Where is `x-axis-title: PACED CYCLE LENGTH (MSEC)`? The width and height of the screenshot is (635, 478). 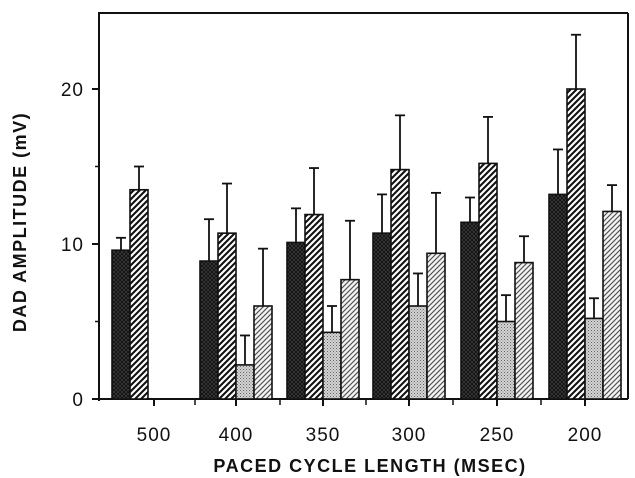
x-axis-title: PACED CYCLE LENGTH (MSEC) is located at coordinates (369, 466).